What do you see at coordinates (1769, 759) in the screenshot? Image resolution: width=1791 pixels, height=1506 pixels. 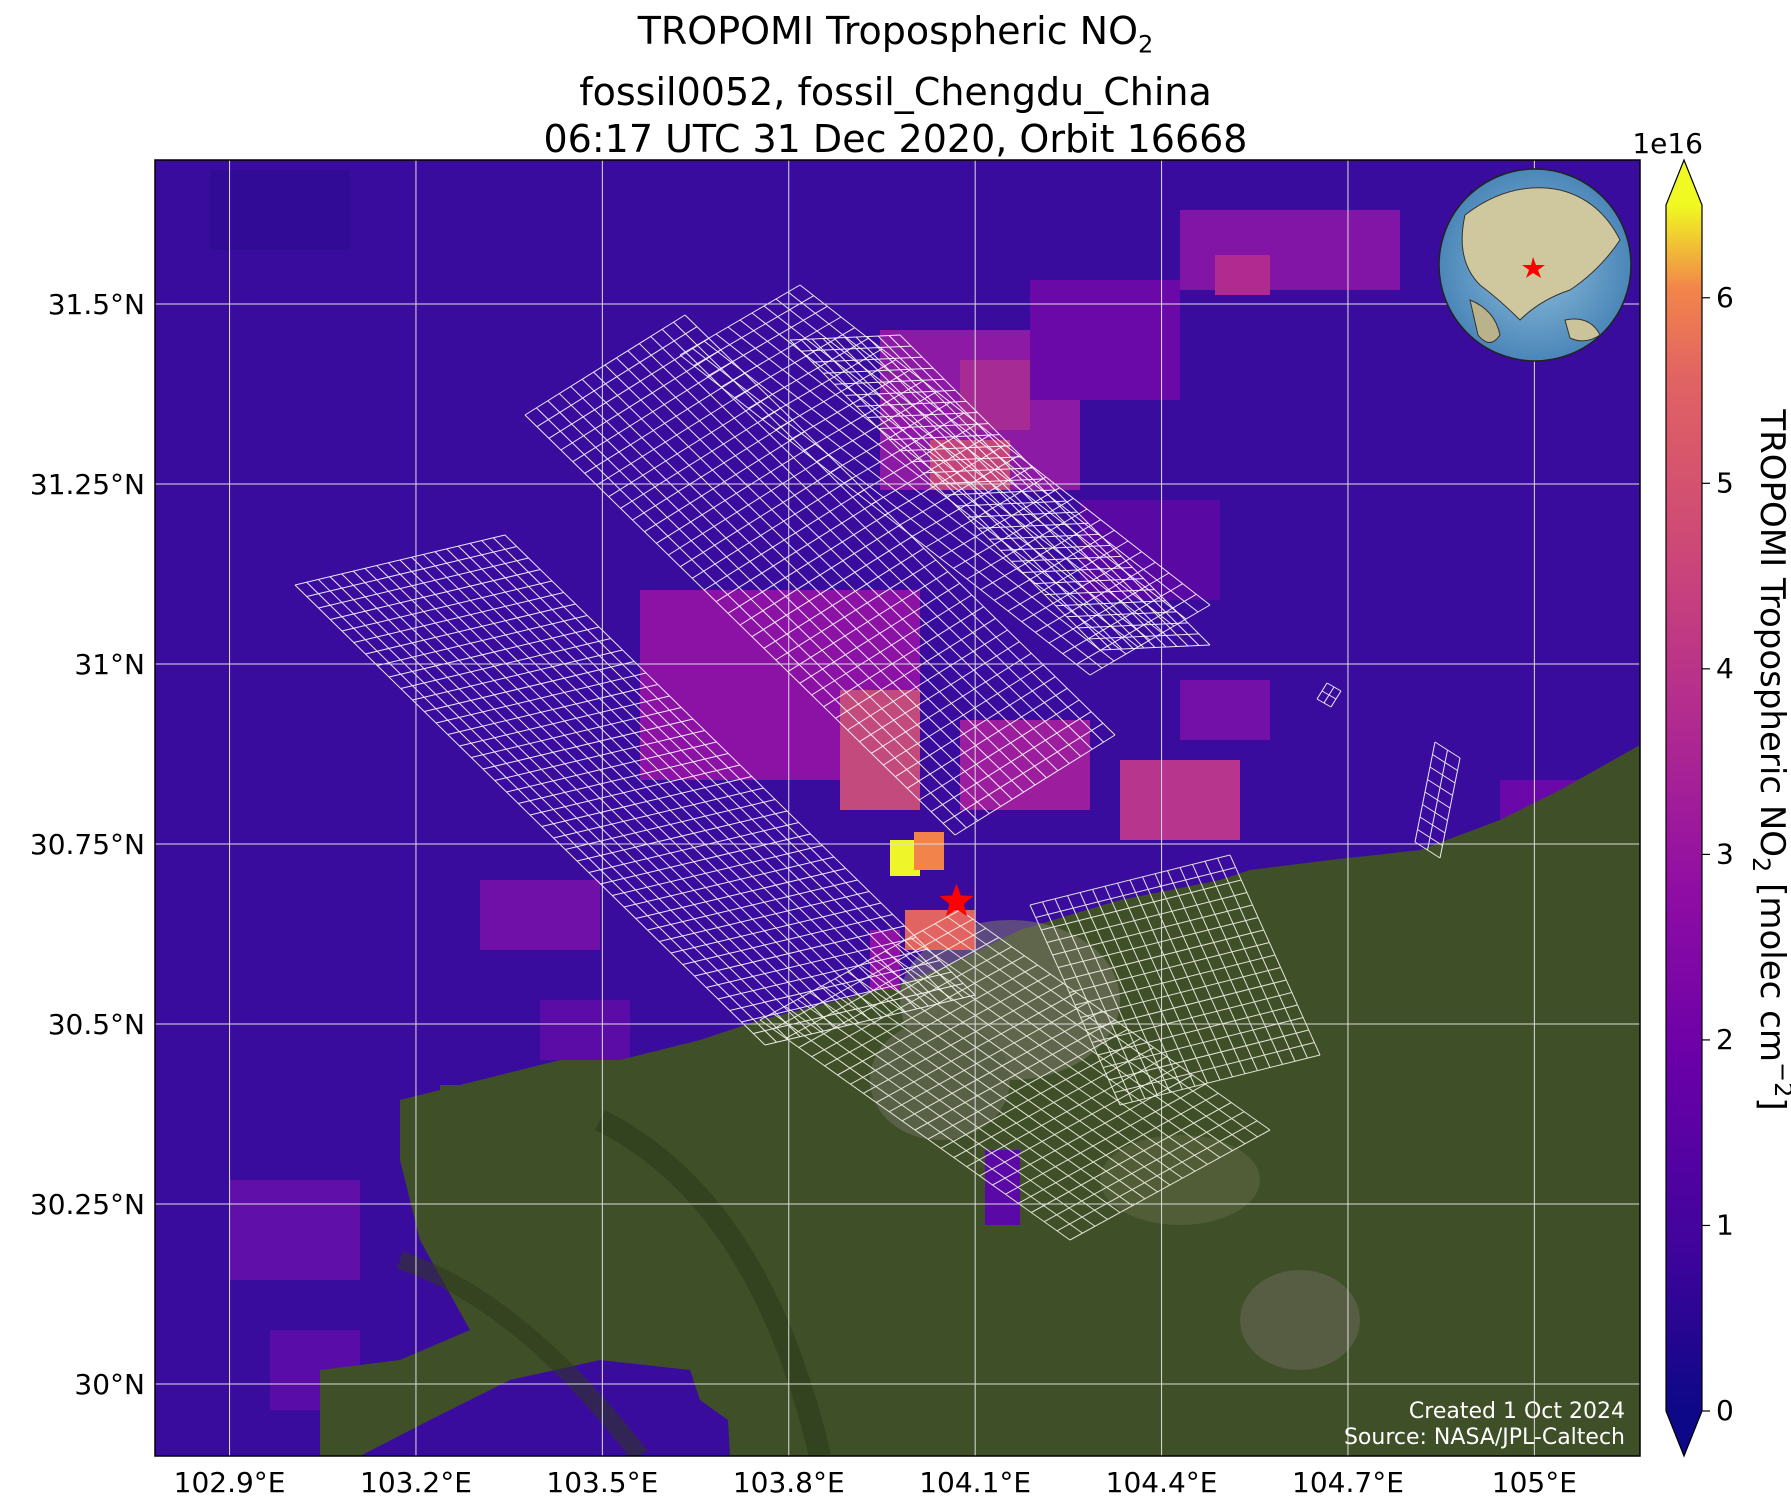 I see `colorbar-label: TROPOMI Tropospheric NO2 [molec cm−2]` at bounding box center [1769, 759].